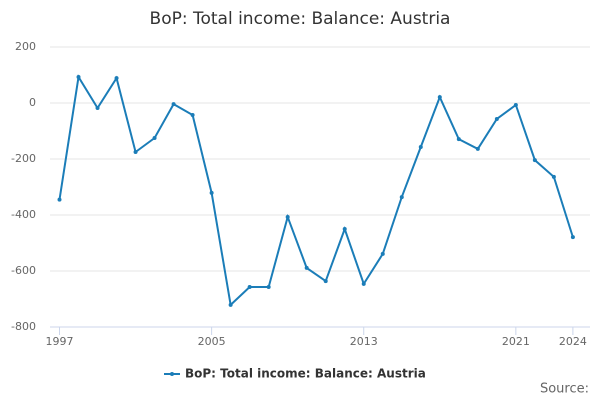 The width and height of the screenshot is (600, 400). I want to click on y-tick-label: 200, so click(25, 46).